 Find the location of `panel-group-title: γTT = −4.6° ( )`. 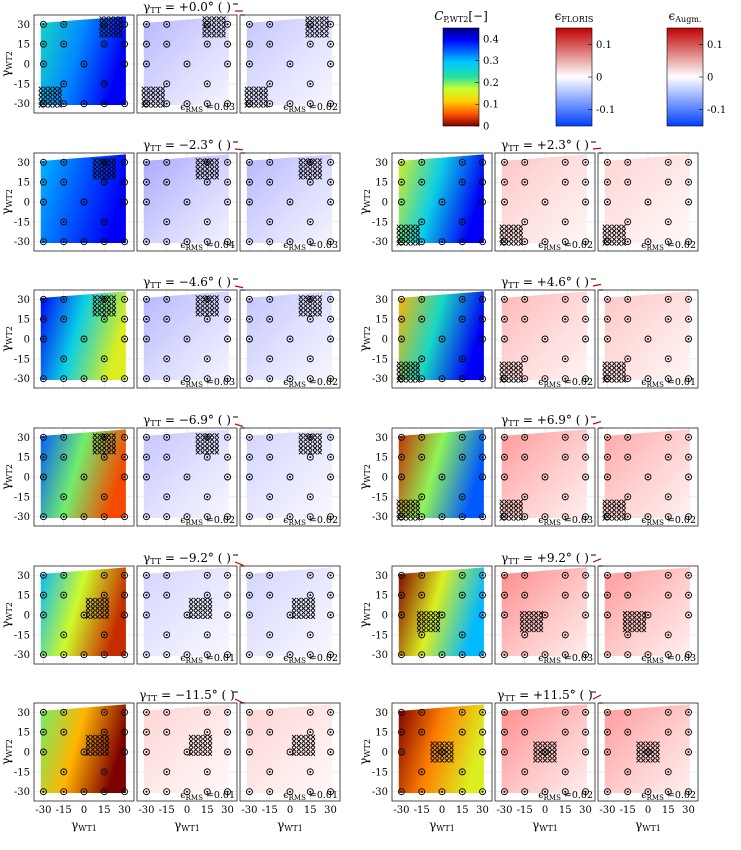

panel-group-title: γTT = −4.6° ( ) is located at coordinates (187, 282).